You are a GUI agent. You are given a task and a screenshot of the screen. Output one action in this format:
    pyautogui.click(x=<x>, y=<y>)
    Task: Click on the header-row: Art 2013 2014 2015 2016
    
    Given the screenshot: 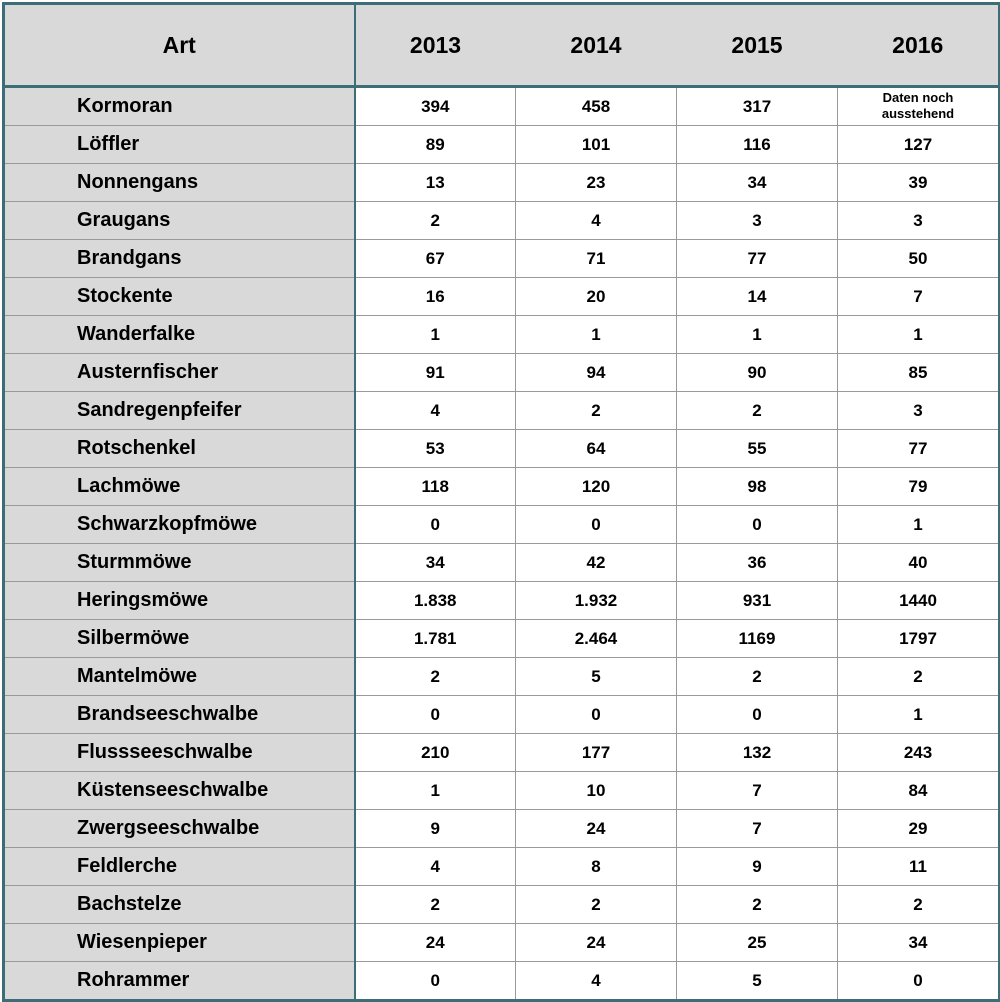 What is the action you would take?
    pyautogui.click(x=501, y=45)
    